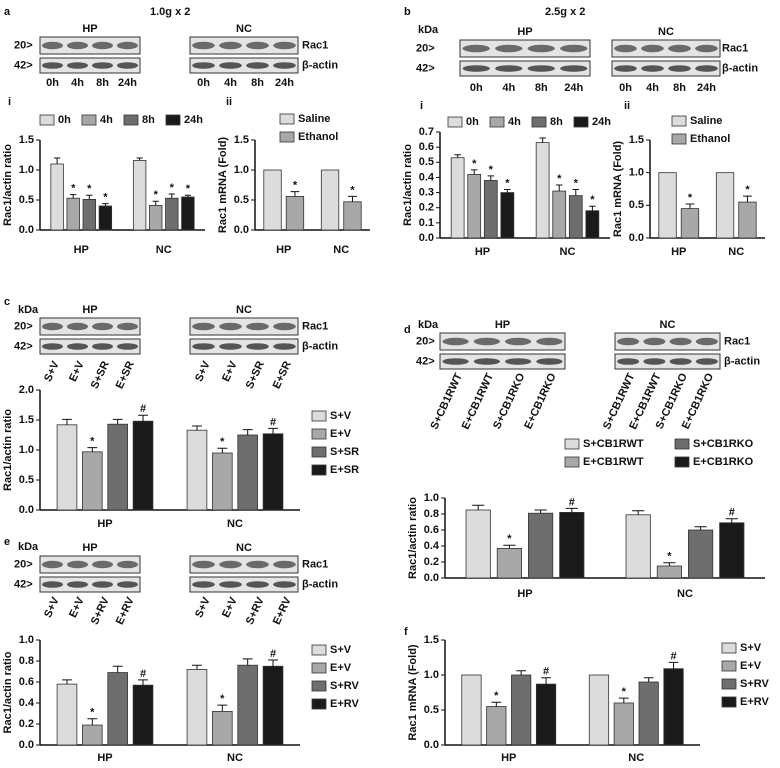 This screenshot has width=780, height=768. I want to click on lane-label: E+V, so click(230, 371).